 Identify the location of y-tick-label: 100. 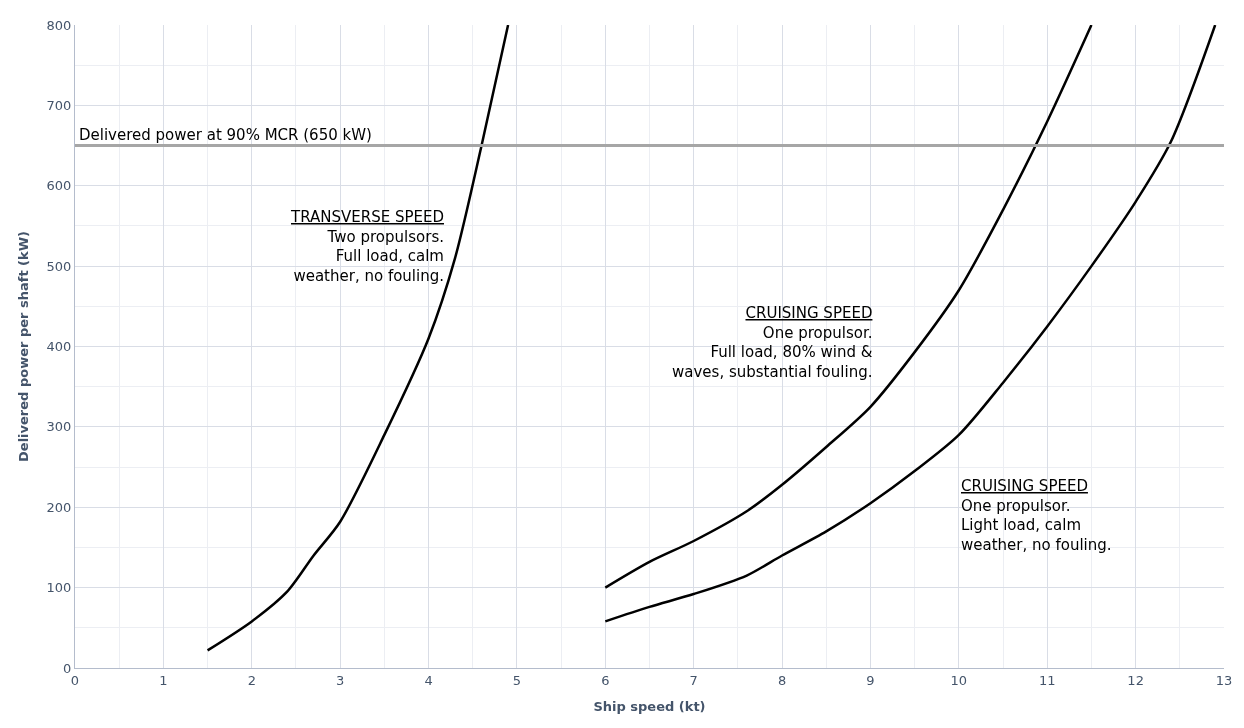
(59, 588).